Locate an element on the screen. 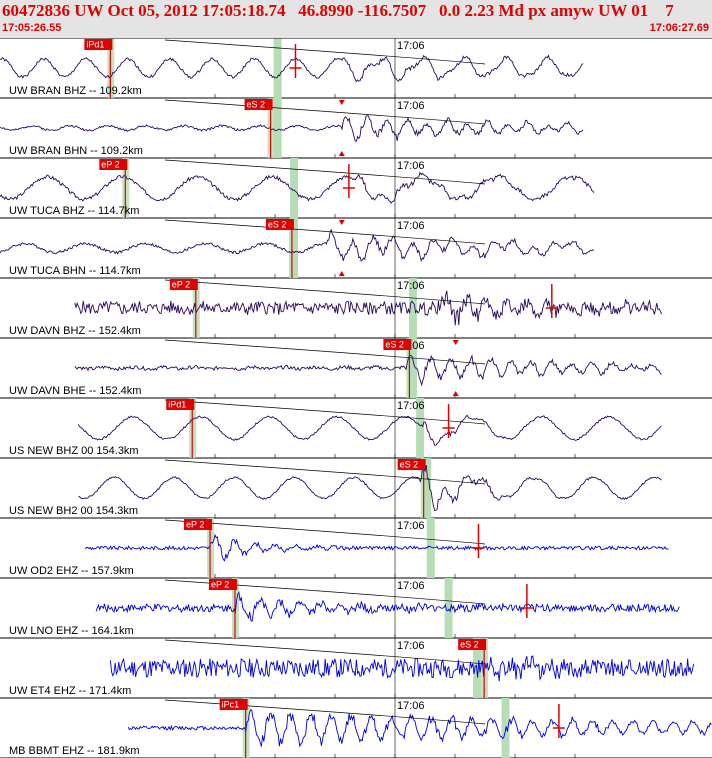  trace-row: 17:06 eS 2 UW TUCA BHN -- 114.7km is located at coordinates (356, 248).